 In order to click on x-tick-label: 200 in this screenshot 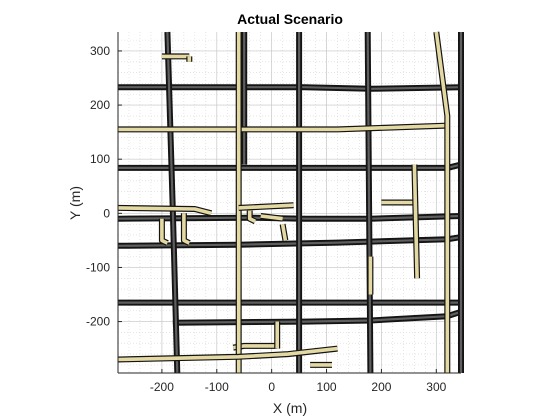, I will do `click(381, 387)`.